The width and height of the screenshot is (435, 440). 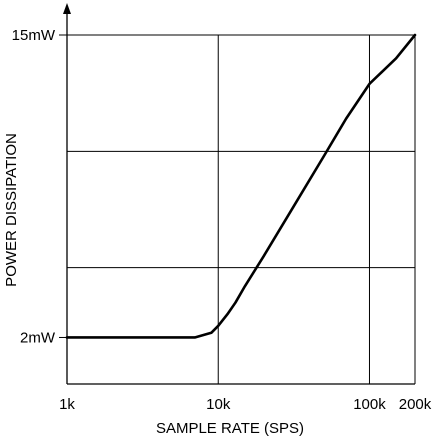 I want to click on x-tick-label: 10k, so click(x=218, y=404).